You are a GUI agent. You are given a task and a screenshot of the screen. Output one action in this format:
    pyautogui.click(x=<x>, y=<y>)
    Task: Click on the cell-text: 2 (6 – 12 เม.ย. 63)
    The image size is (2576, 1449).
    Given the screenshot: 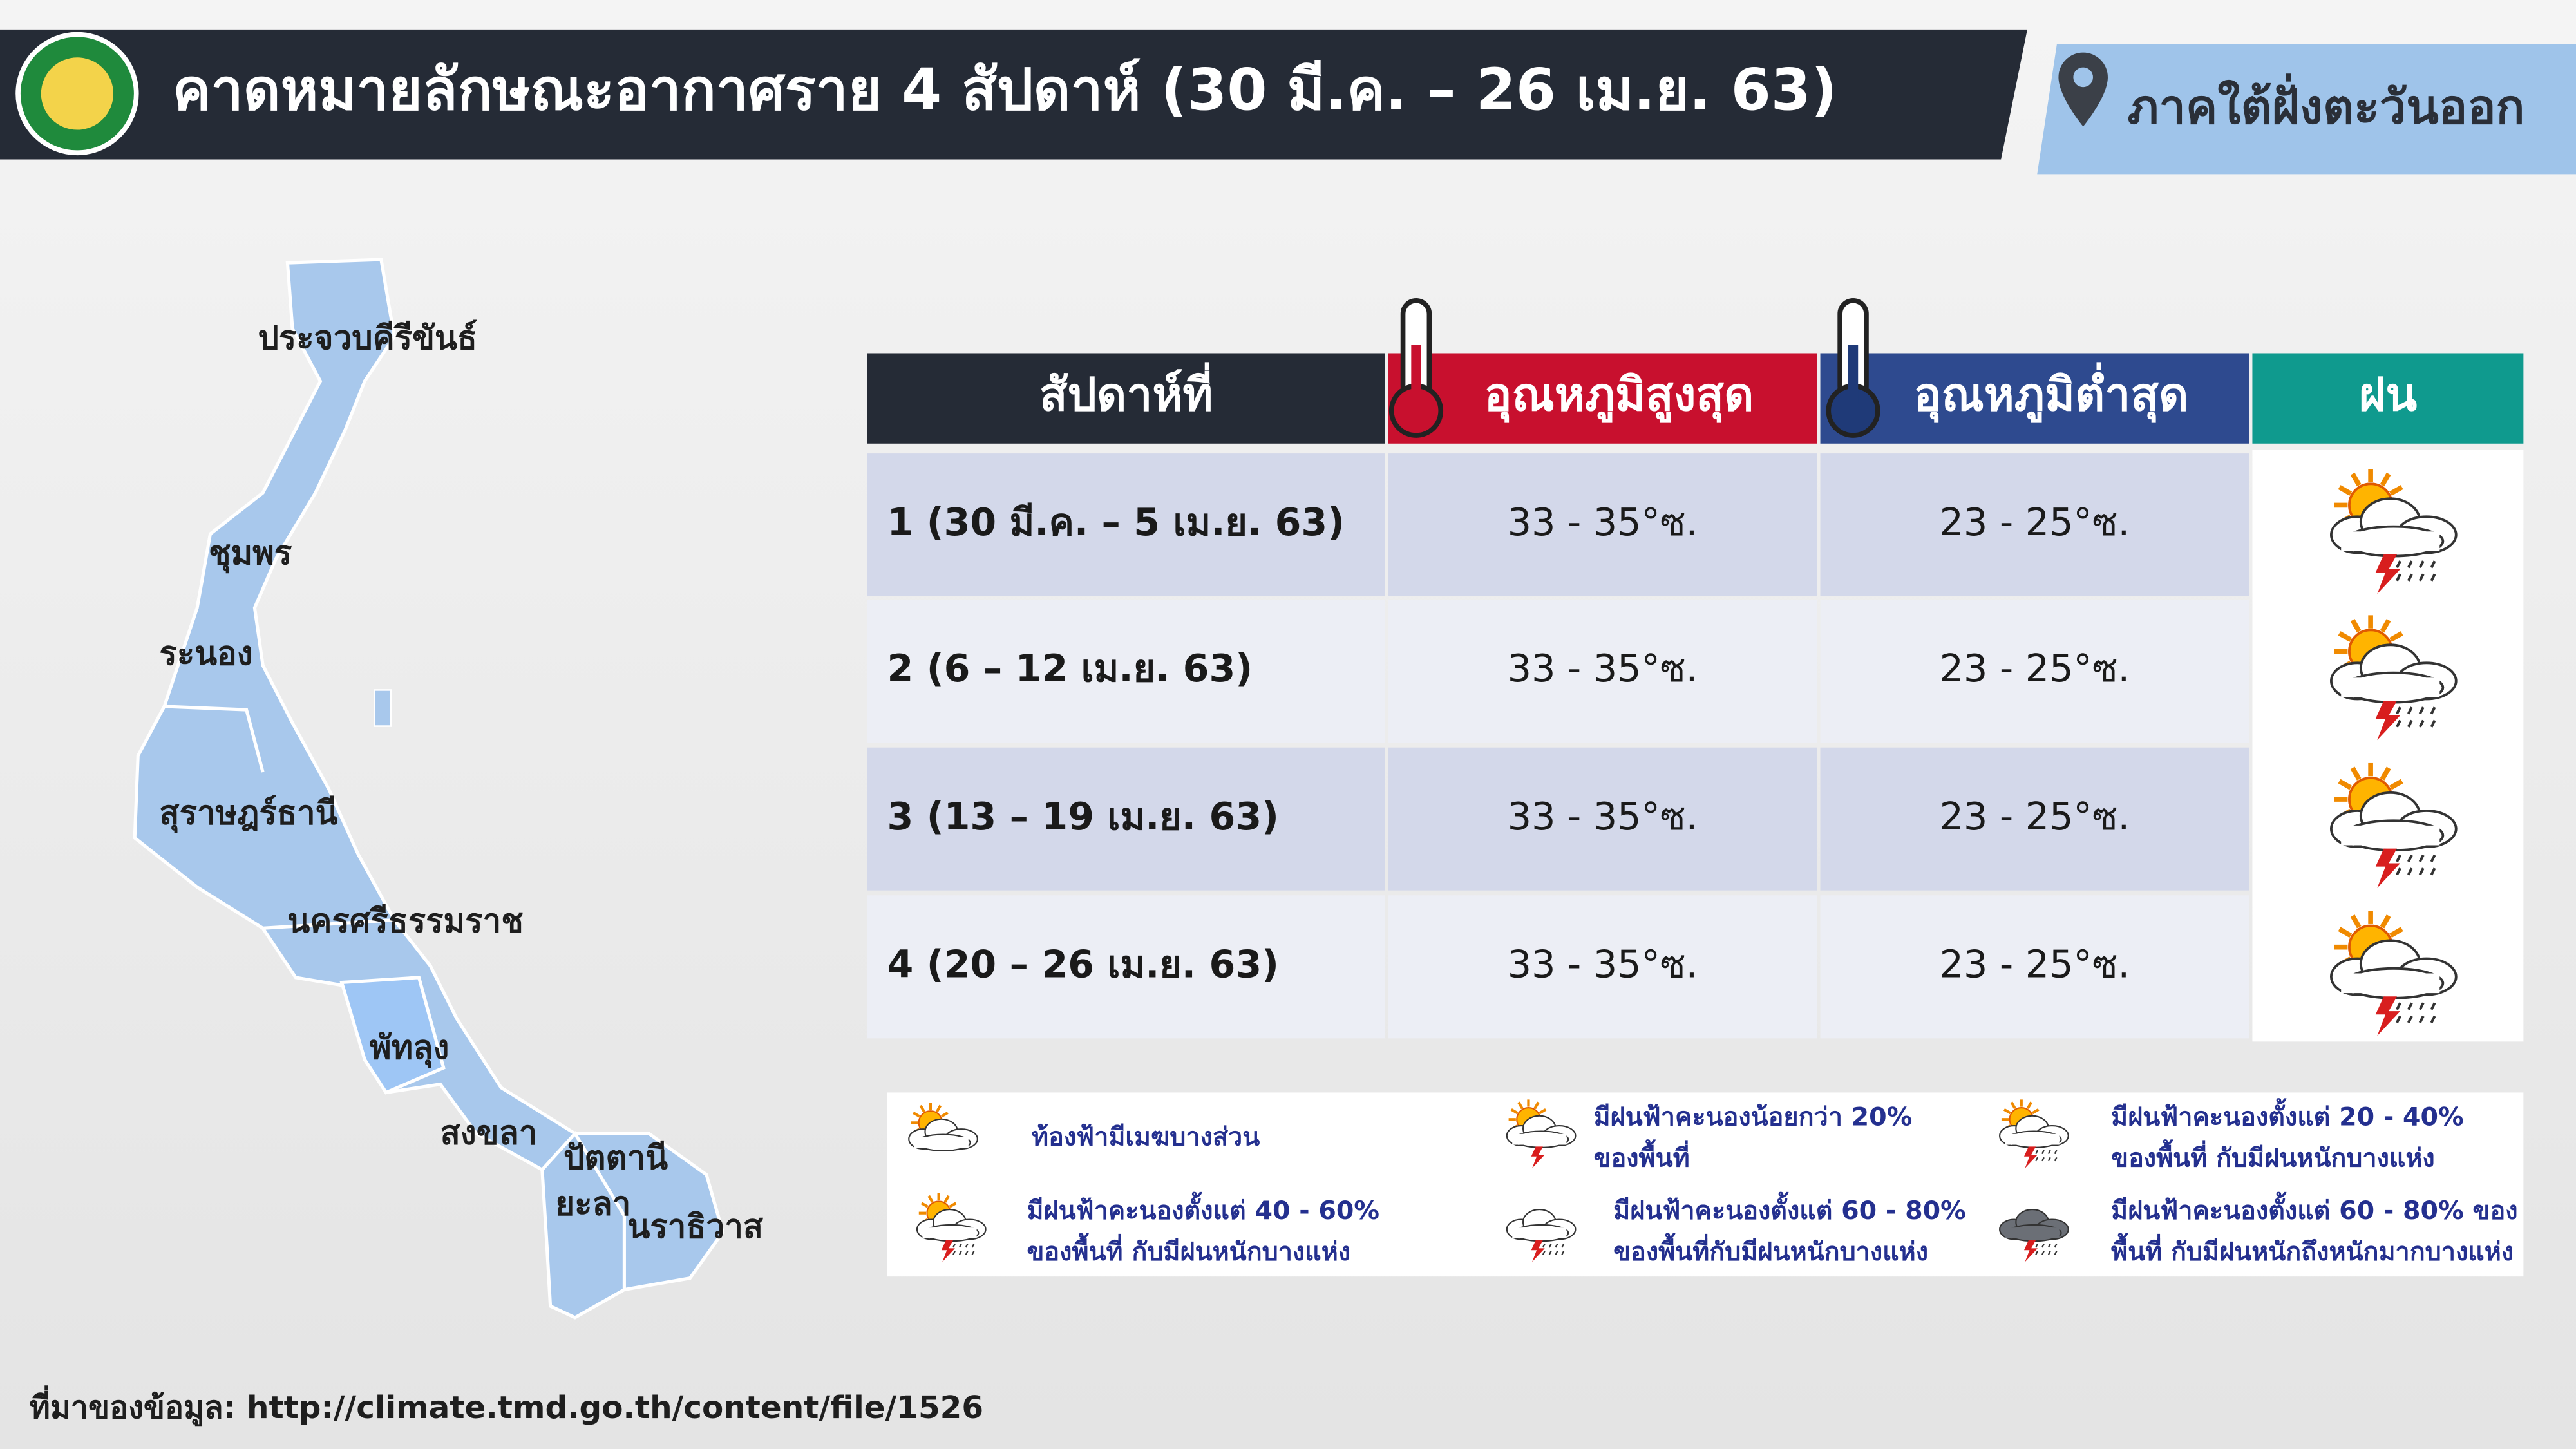 What is the action you would take?
    pyautogui.click(x=1070, y=668)
    